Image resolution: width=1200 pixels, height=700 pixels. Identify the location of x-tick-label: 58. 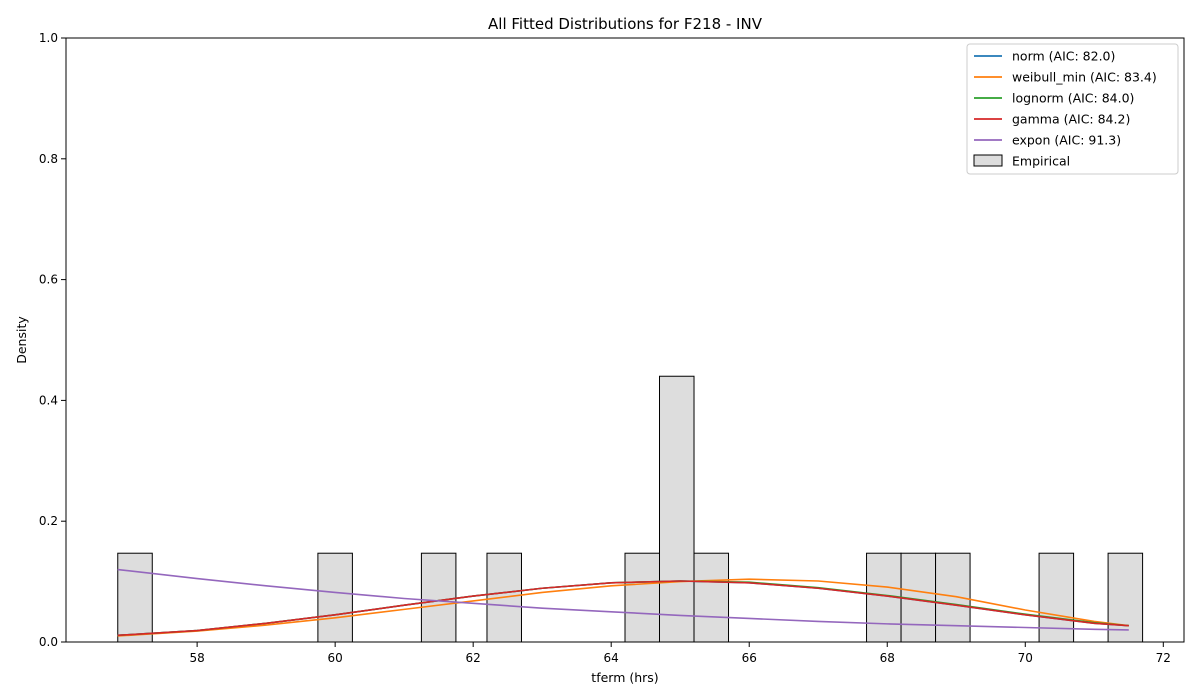
(196, 658).